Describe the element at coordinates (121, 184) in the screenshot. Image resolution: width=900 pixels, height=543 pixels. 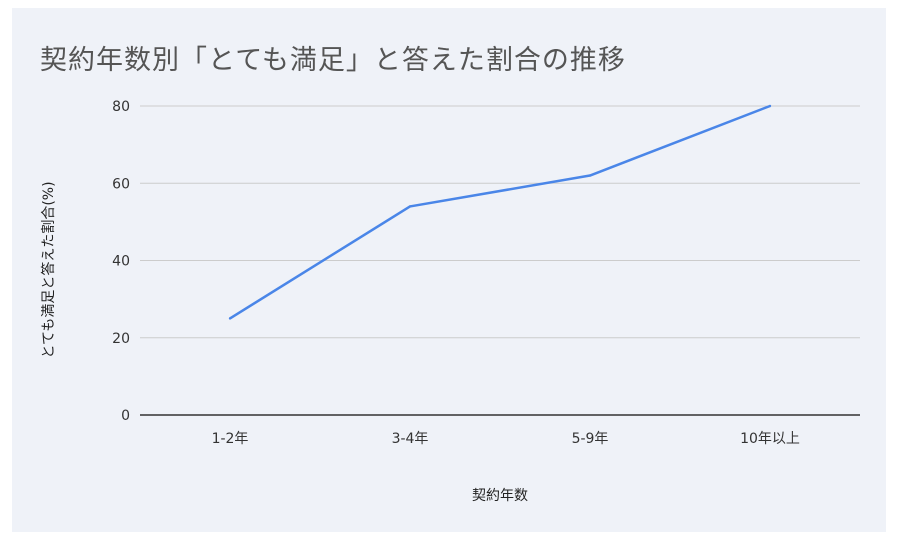
I see `y-tick-label: 60` at that location.